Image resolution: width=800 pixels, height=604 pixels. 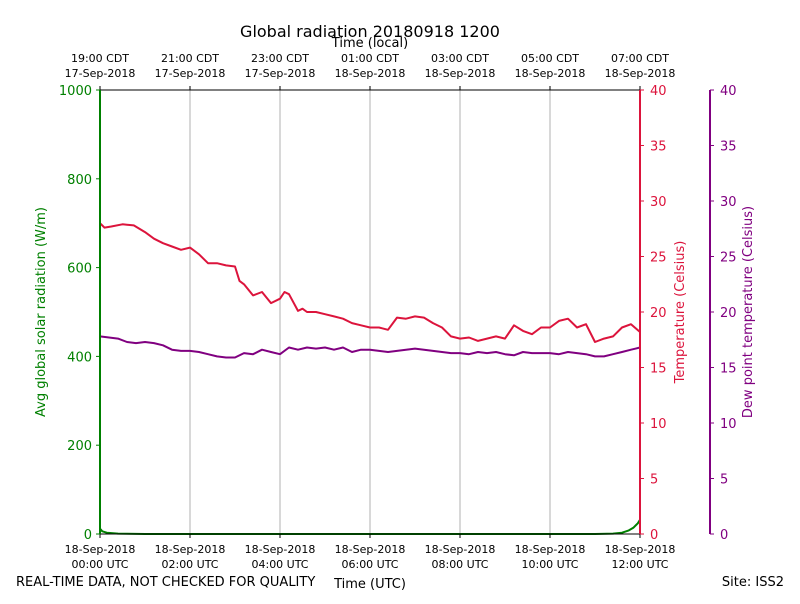 What do you see at coordinates (41, 312) in the screenshot?
I see `left-y-axis-label: Avg global solar radiation (W/m)` at bounding box center [41, 312].